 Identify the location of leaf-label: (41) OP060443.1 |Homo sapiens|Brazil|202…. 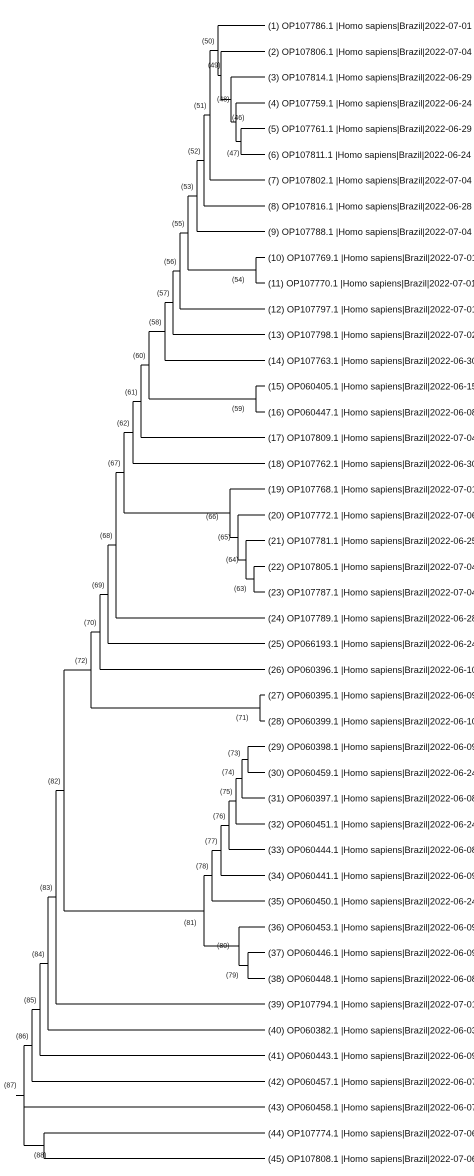
(371, 1056).